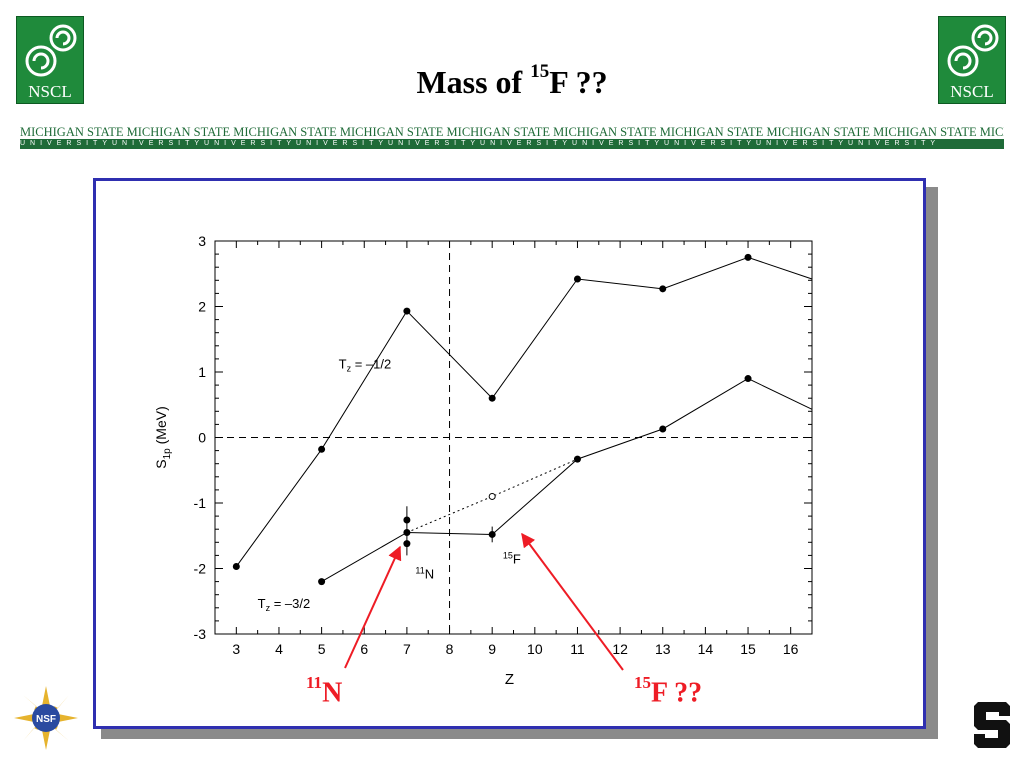 The height and width of the screenshot is (768, 1024). Describe the element at coordinates (677, 693) in the screenshot. I see `annotation-15f-symbol: F ??` at that location.